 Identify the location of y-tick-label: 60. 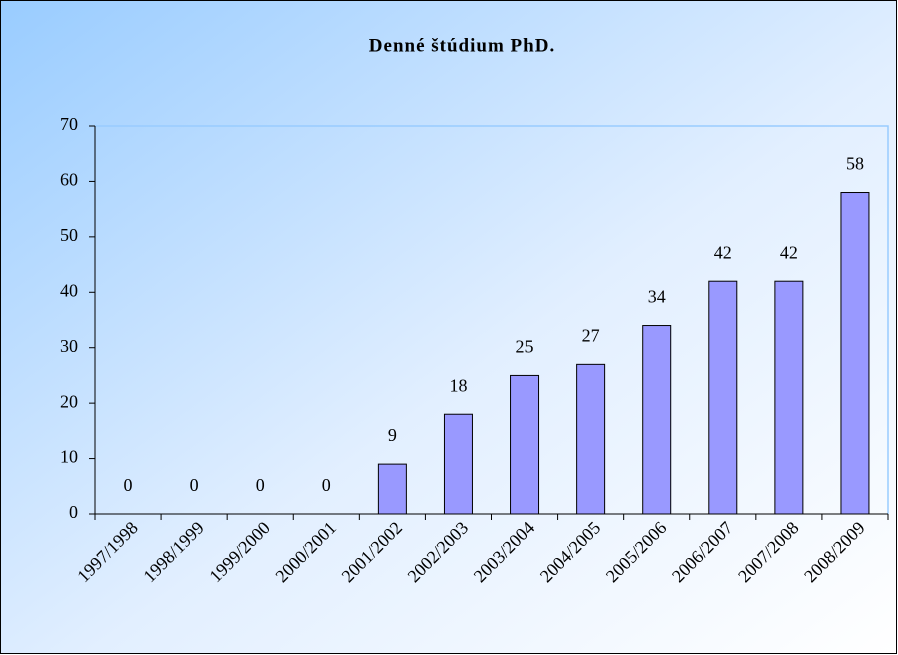
(69, 180).